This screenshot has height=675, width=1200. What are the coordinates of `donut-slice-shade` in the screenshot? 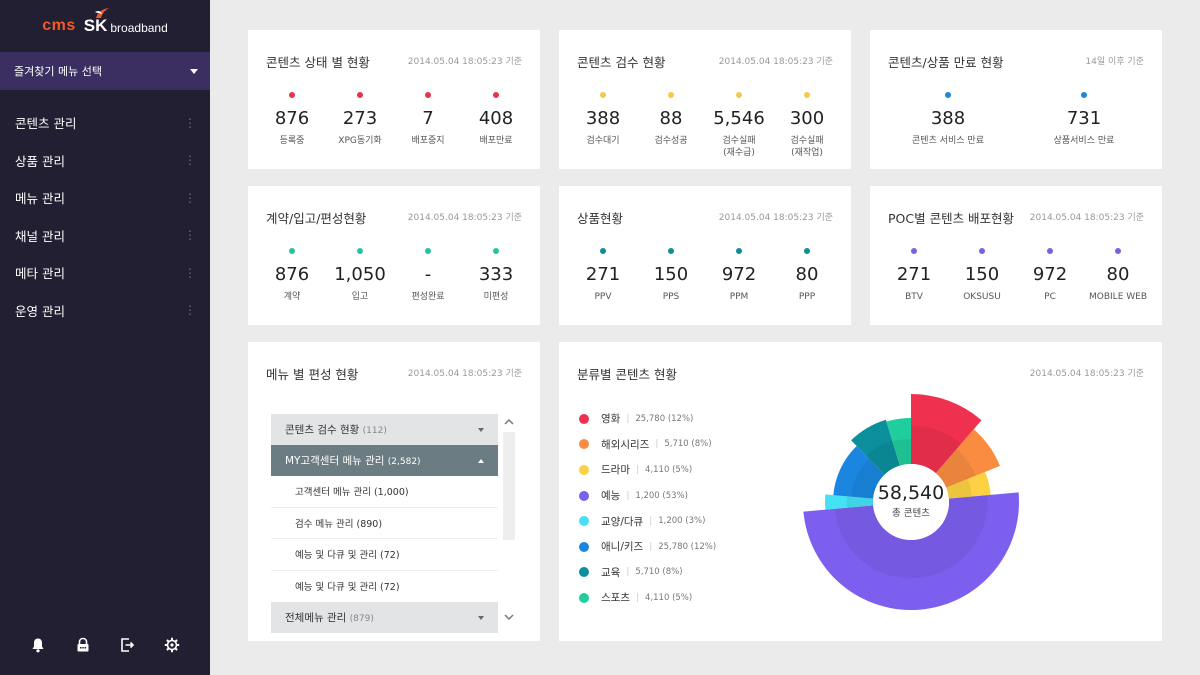 It's located at (911, 537).